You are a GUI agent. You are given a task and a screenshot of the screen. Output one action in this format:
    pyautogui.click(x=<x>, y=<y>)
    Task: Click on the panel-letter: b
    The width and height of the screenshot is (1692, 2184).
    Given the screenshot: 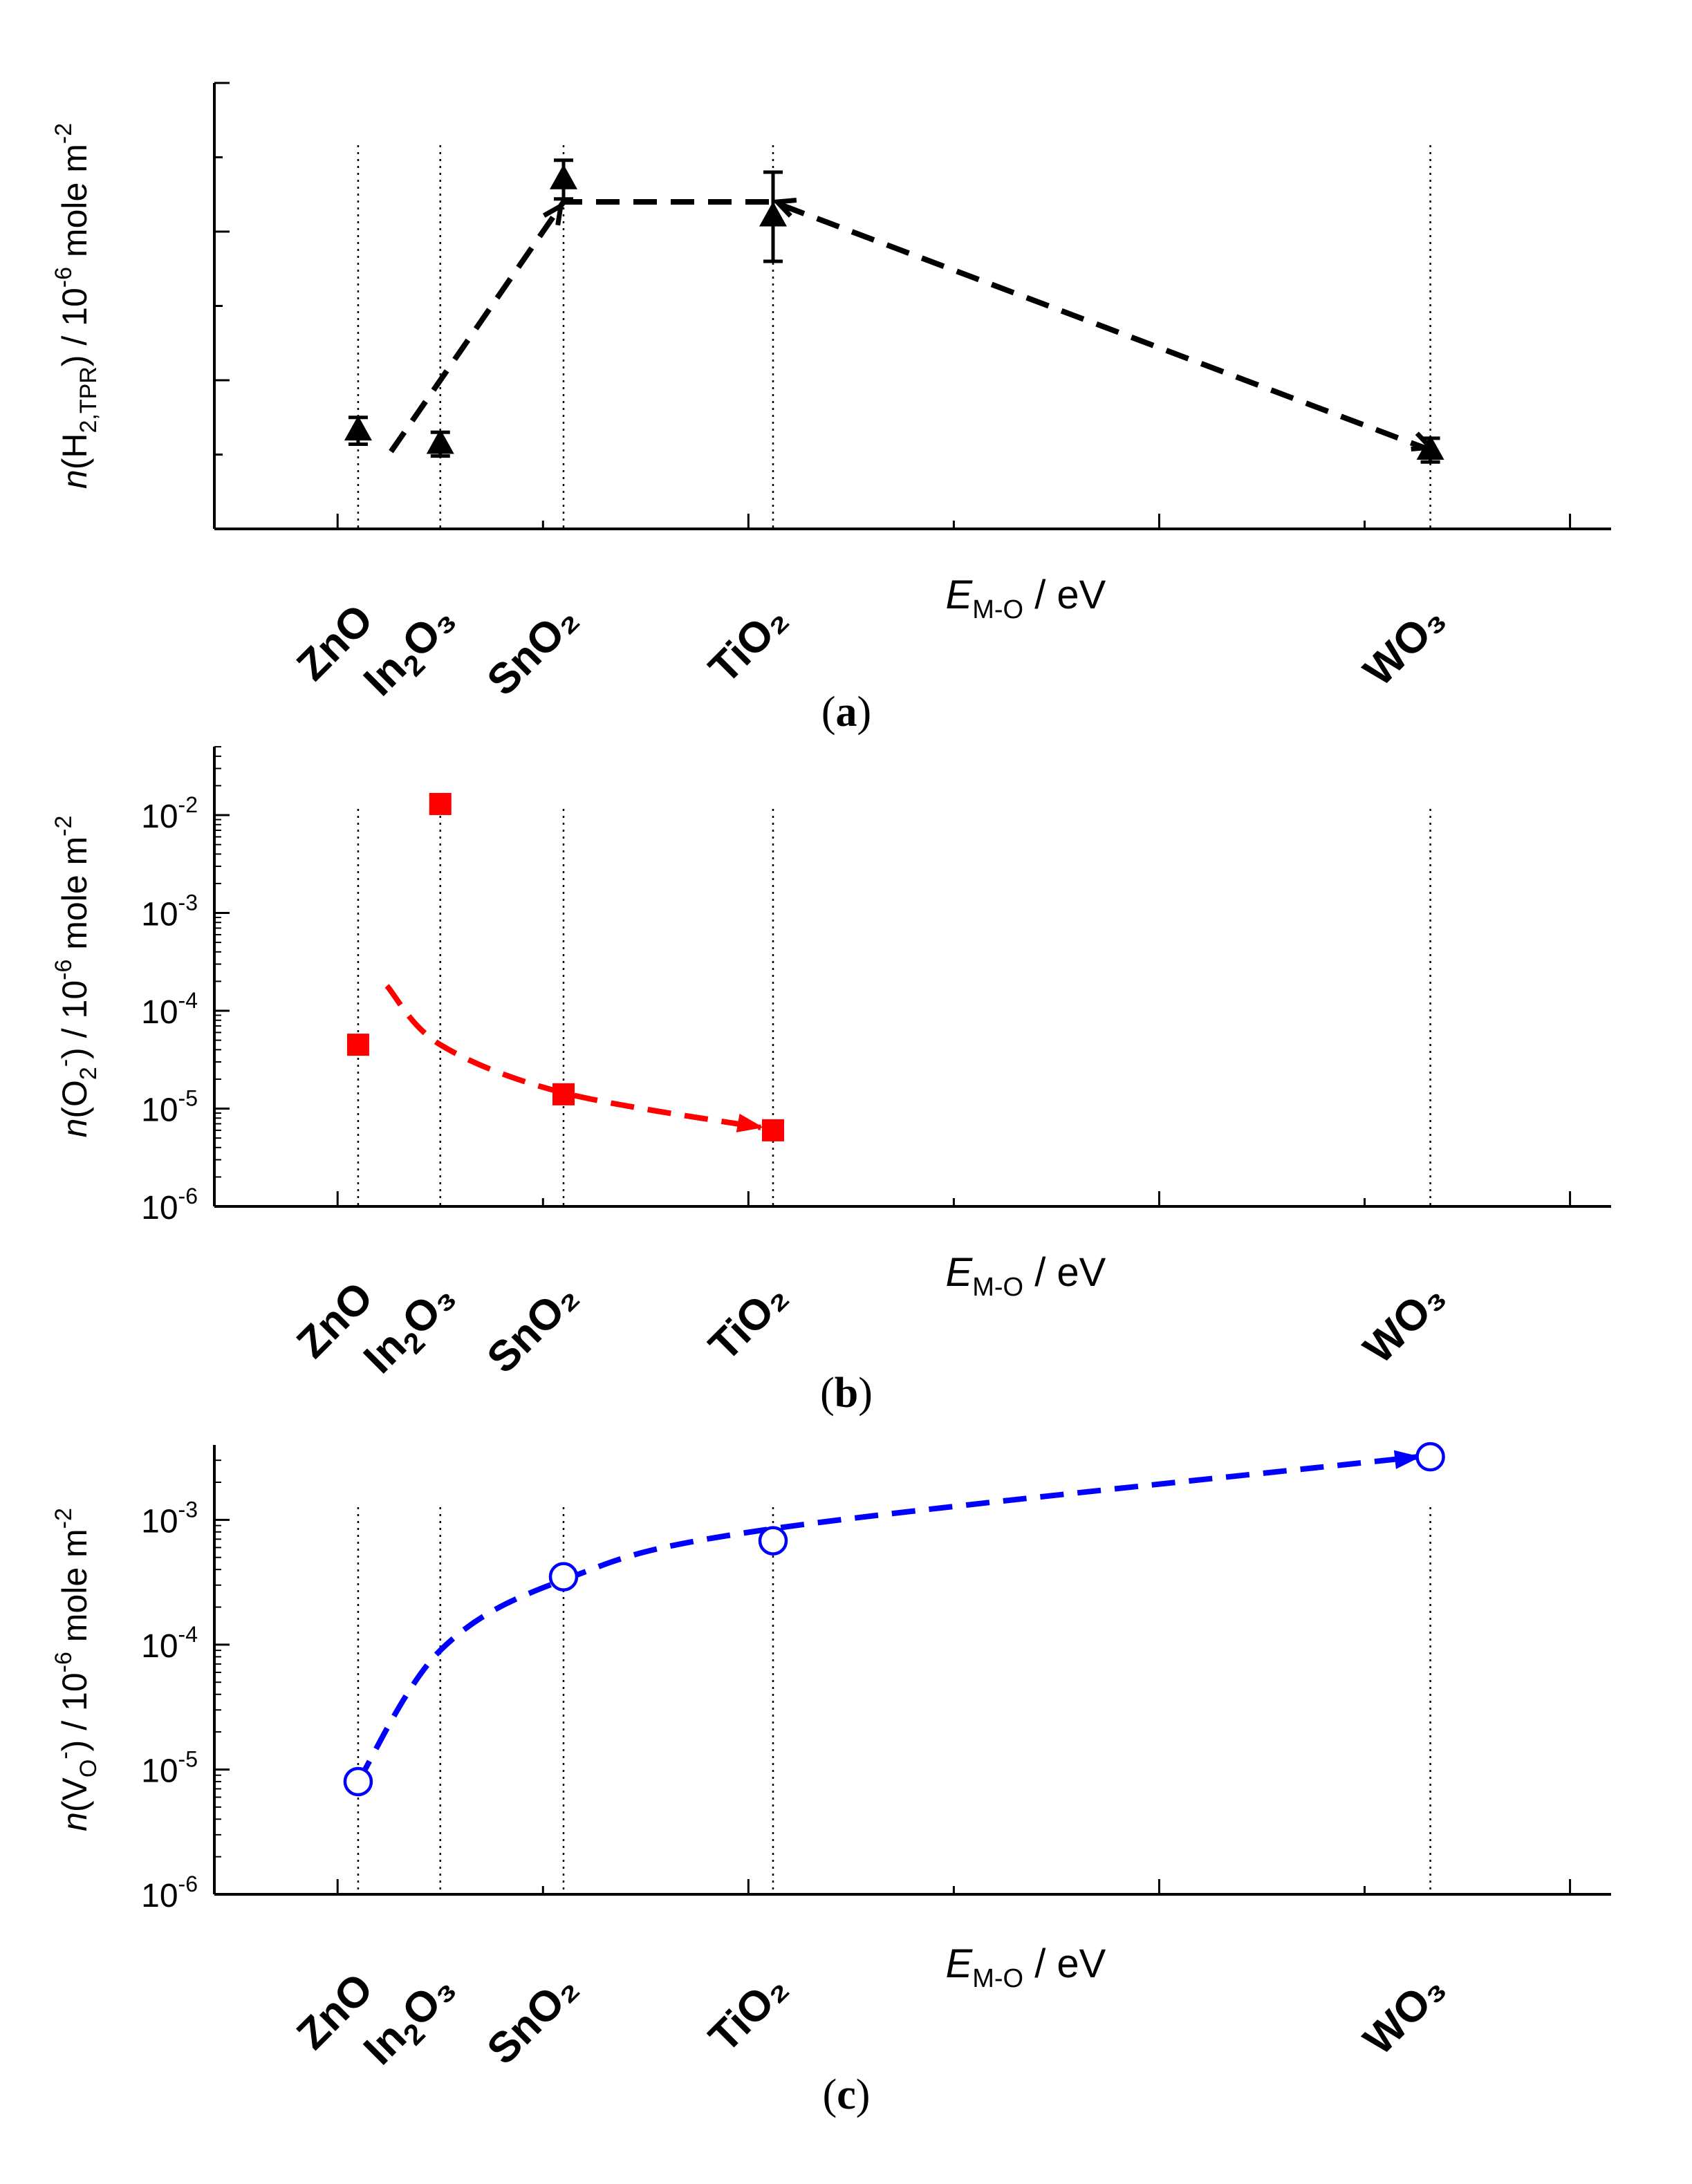 What is the action you would take?
    pyautogui.click(x=846, y=1393)
    